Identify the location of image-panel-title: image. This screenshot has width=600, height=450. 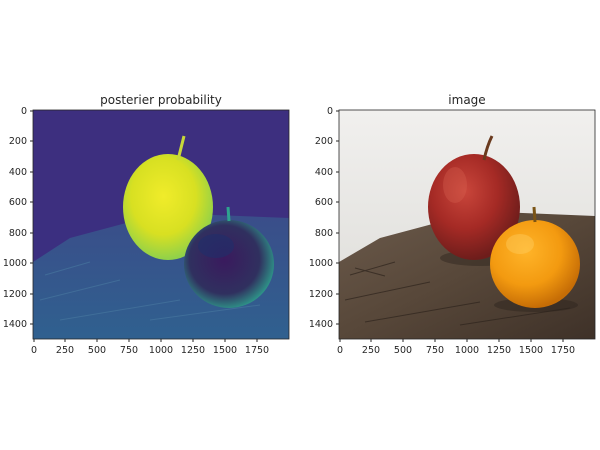
(466, 100).